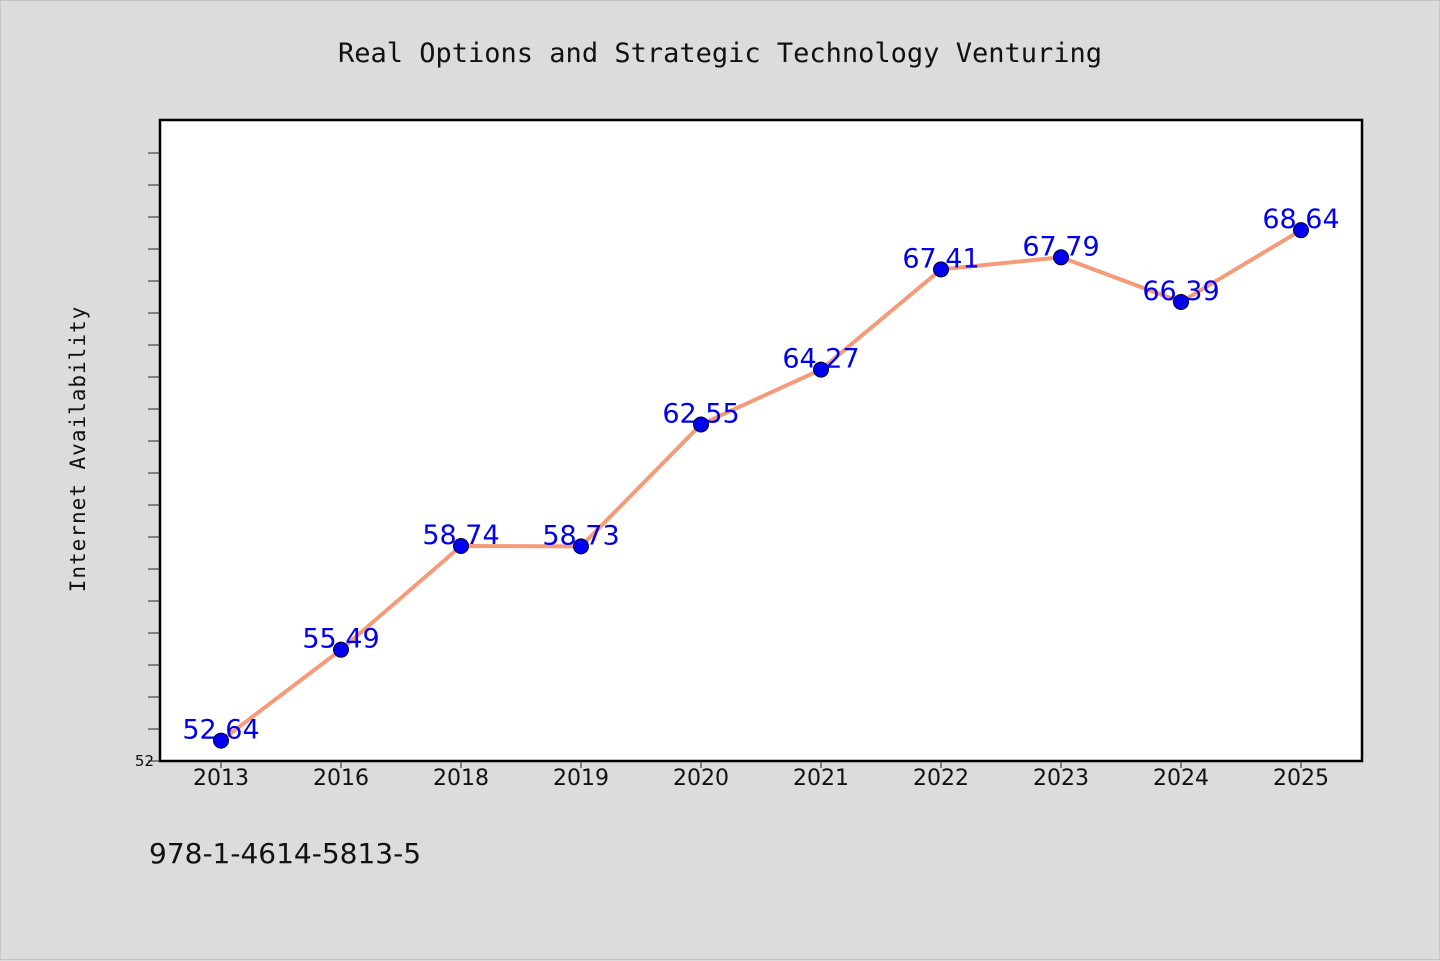 Image resolution: width=1440 pixels, height=961 pixels. I want to click on y-axis-ticks: 52, so click(147, 461).